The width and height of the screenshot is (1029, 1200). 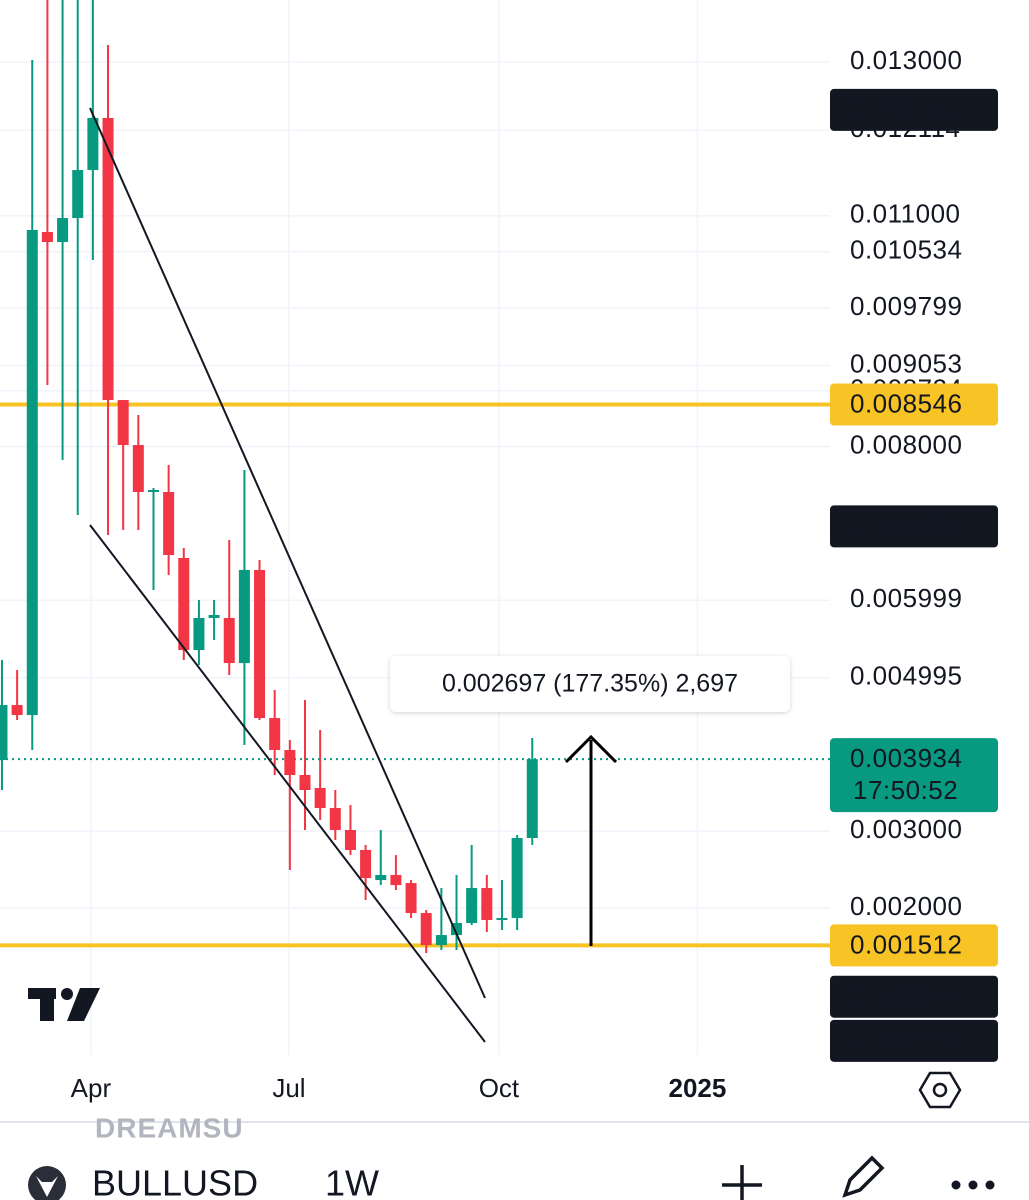 I want to click on y-tick-label: 0.011000, so click(x=905, y=214).